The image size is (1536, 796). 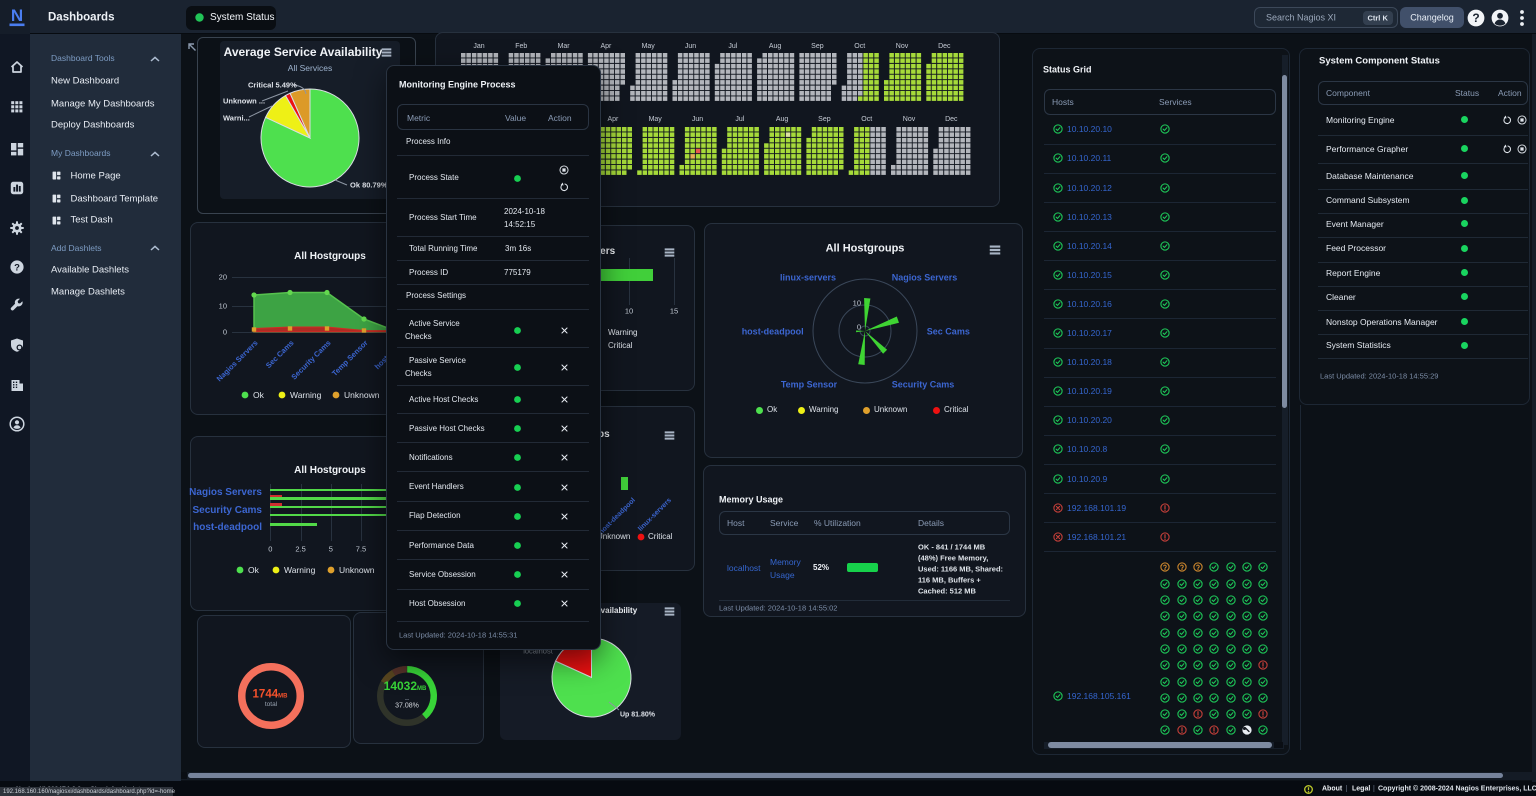 I want to click on svg-text: Feb, so click(x=521, y=46).